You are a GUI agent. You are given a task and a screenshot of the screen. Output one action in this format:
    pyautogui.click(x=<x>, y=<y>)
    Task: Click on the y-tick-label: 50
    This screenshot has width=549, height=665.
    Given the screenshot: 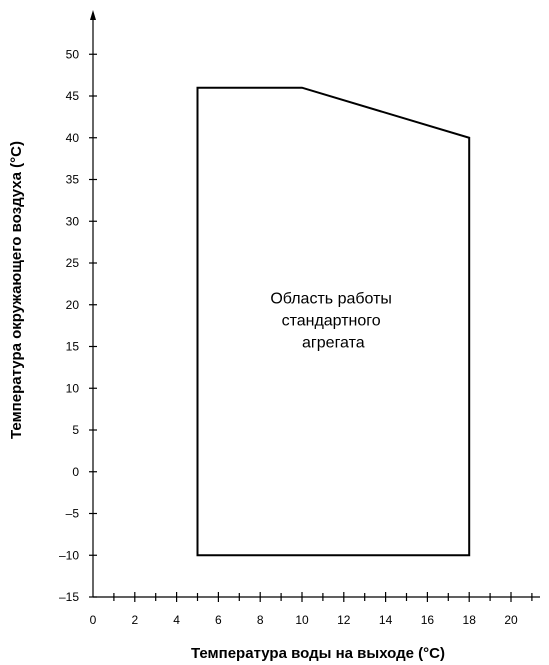 What is the action you would take?
    pyautogui.click(x=73, y=54)
    